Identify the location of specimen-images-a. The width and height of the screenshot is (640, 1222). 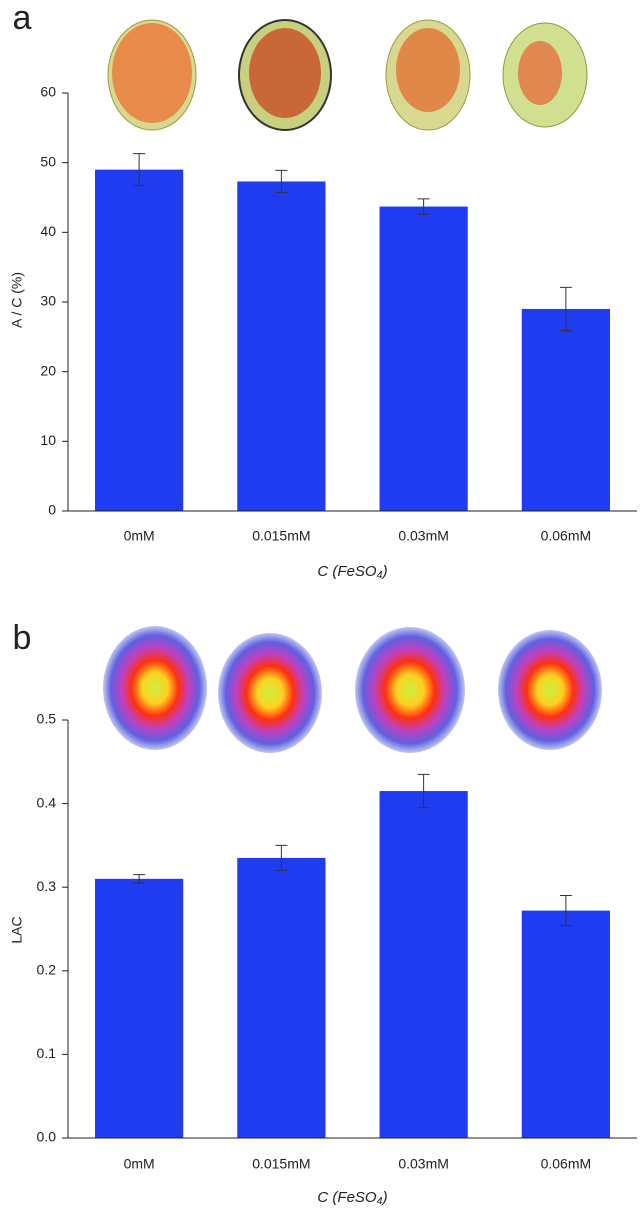
(347, 75).